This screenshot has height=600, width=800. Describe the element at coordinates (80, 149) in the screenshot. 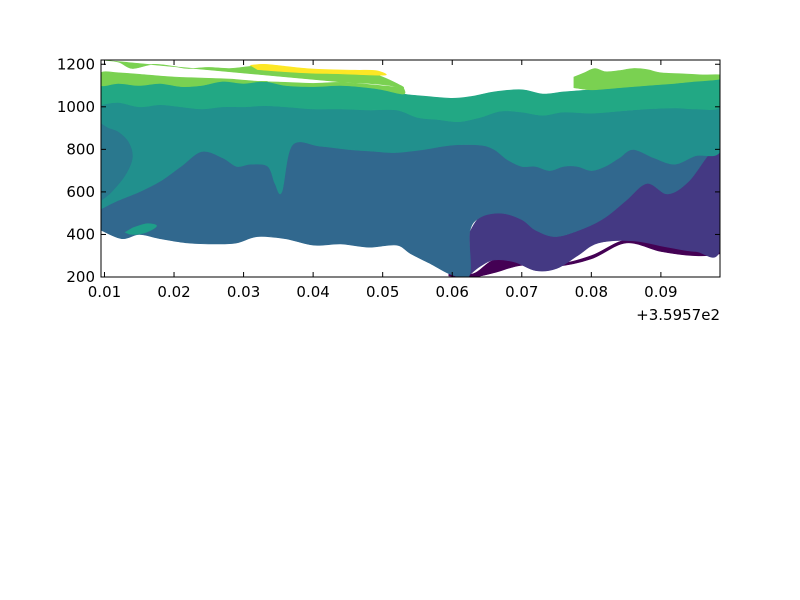

I see `y-tick-label: 800` at that location.